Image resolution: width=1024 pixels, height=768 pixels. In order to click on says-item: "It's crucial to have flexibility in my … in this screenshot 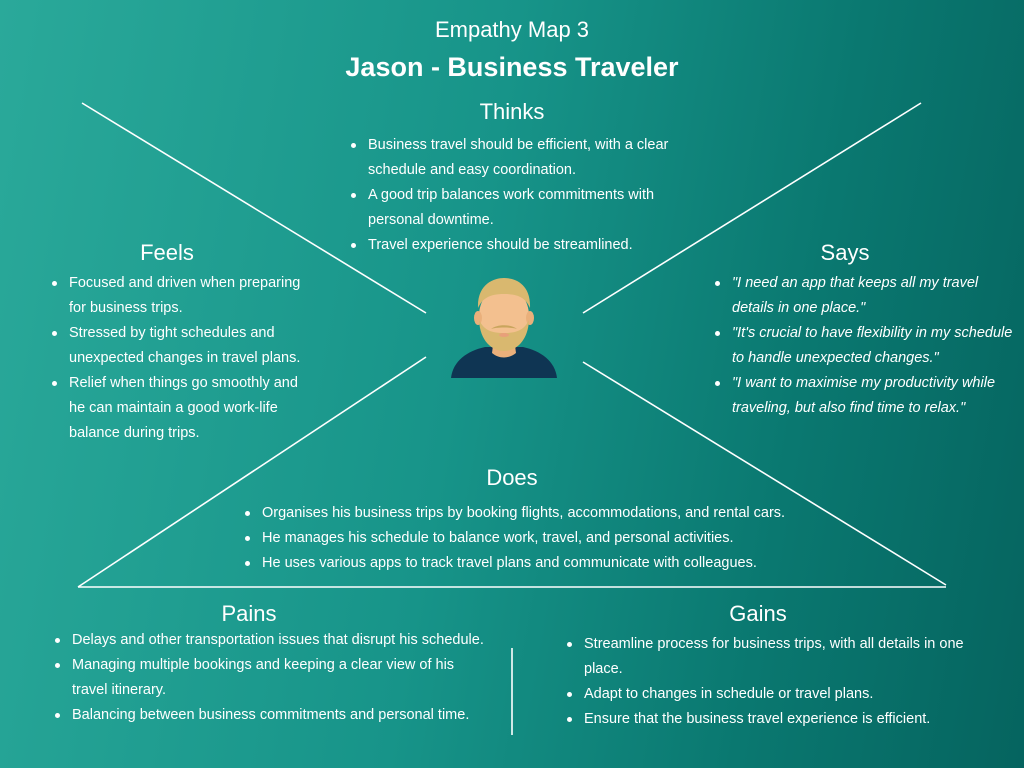, I will do `click(864, 346)`.